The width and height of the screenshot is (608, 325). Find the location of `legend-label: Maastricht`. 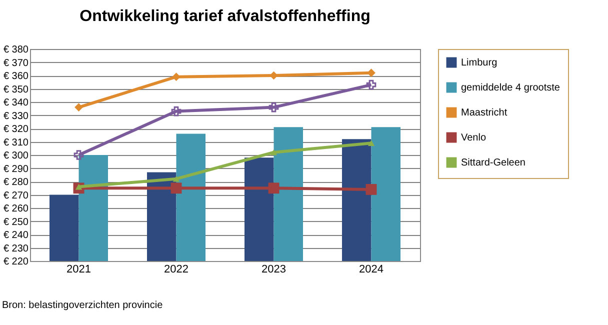

legend-label: Maastricht is located at coordinates (484, 113).